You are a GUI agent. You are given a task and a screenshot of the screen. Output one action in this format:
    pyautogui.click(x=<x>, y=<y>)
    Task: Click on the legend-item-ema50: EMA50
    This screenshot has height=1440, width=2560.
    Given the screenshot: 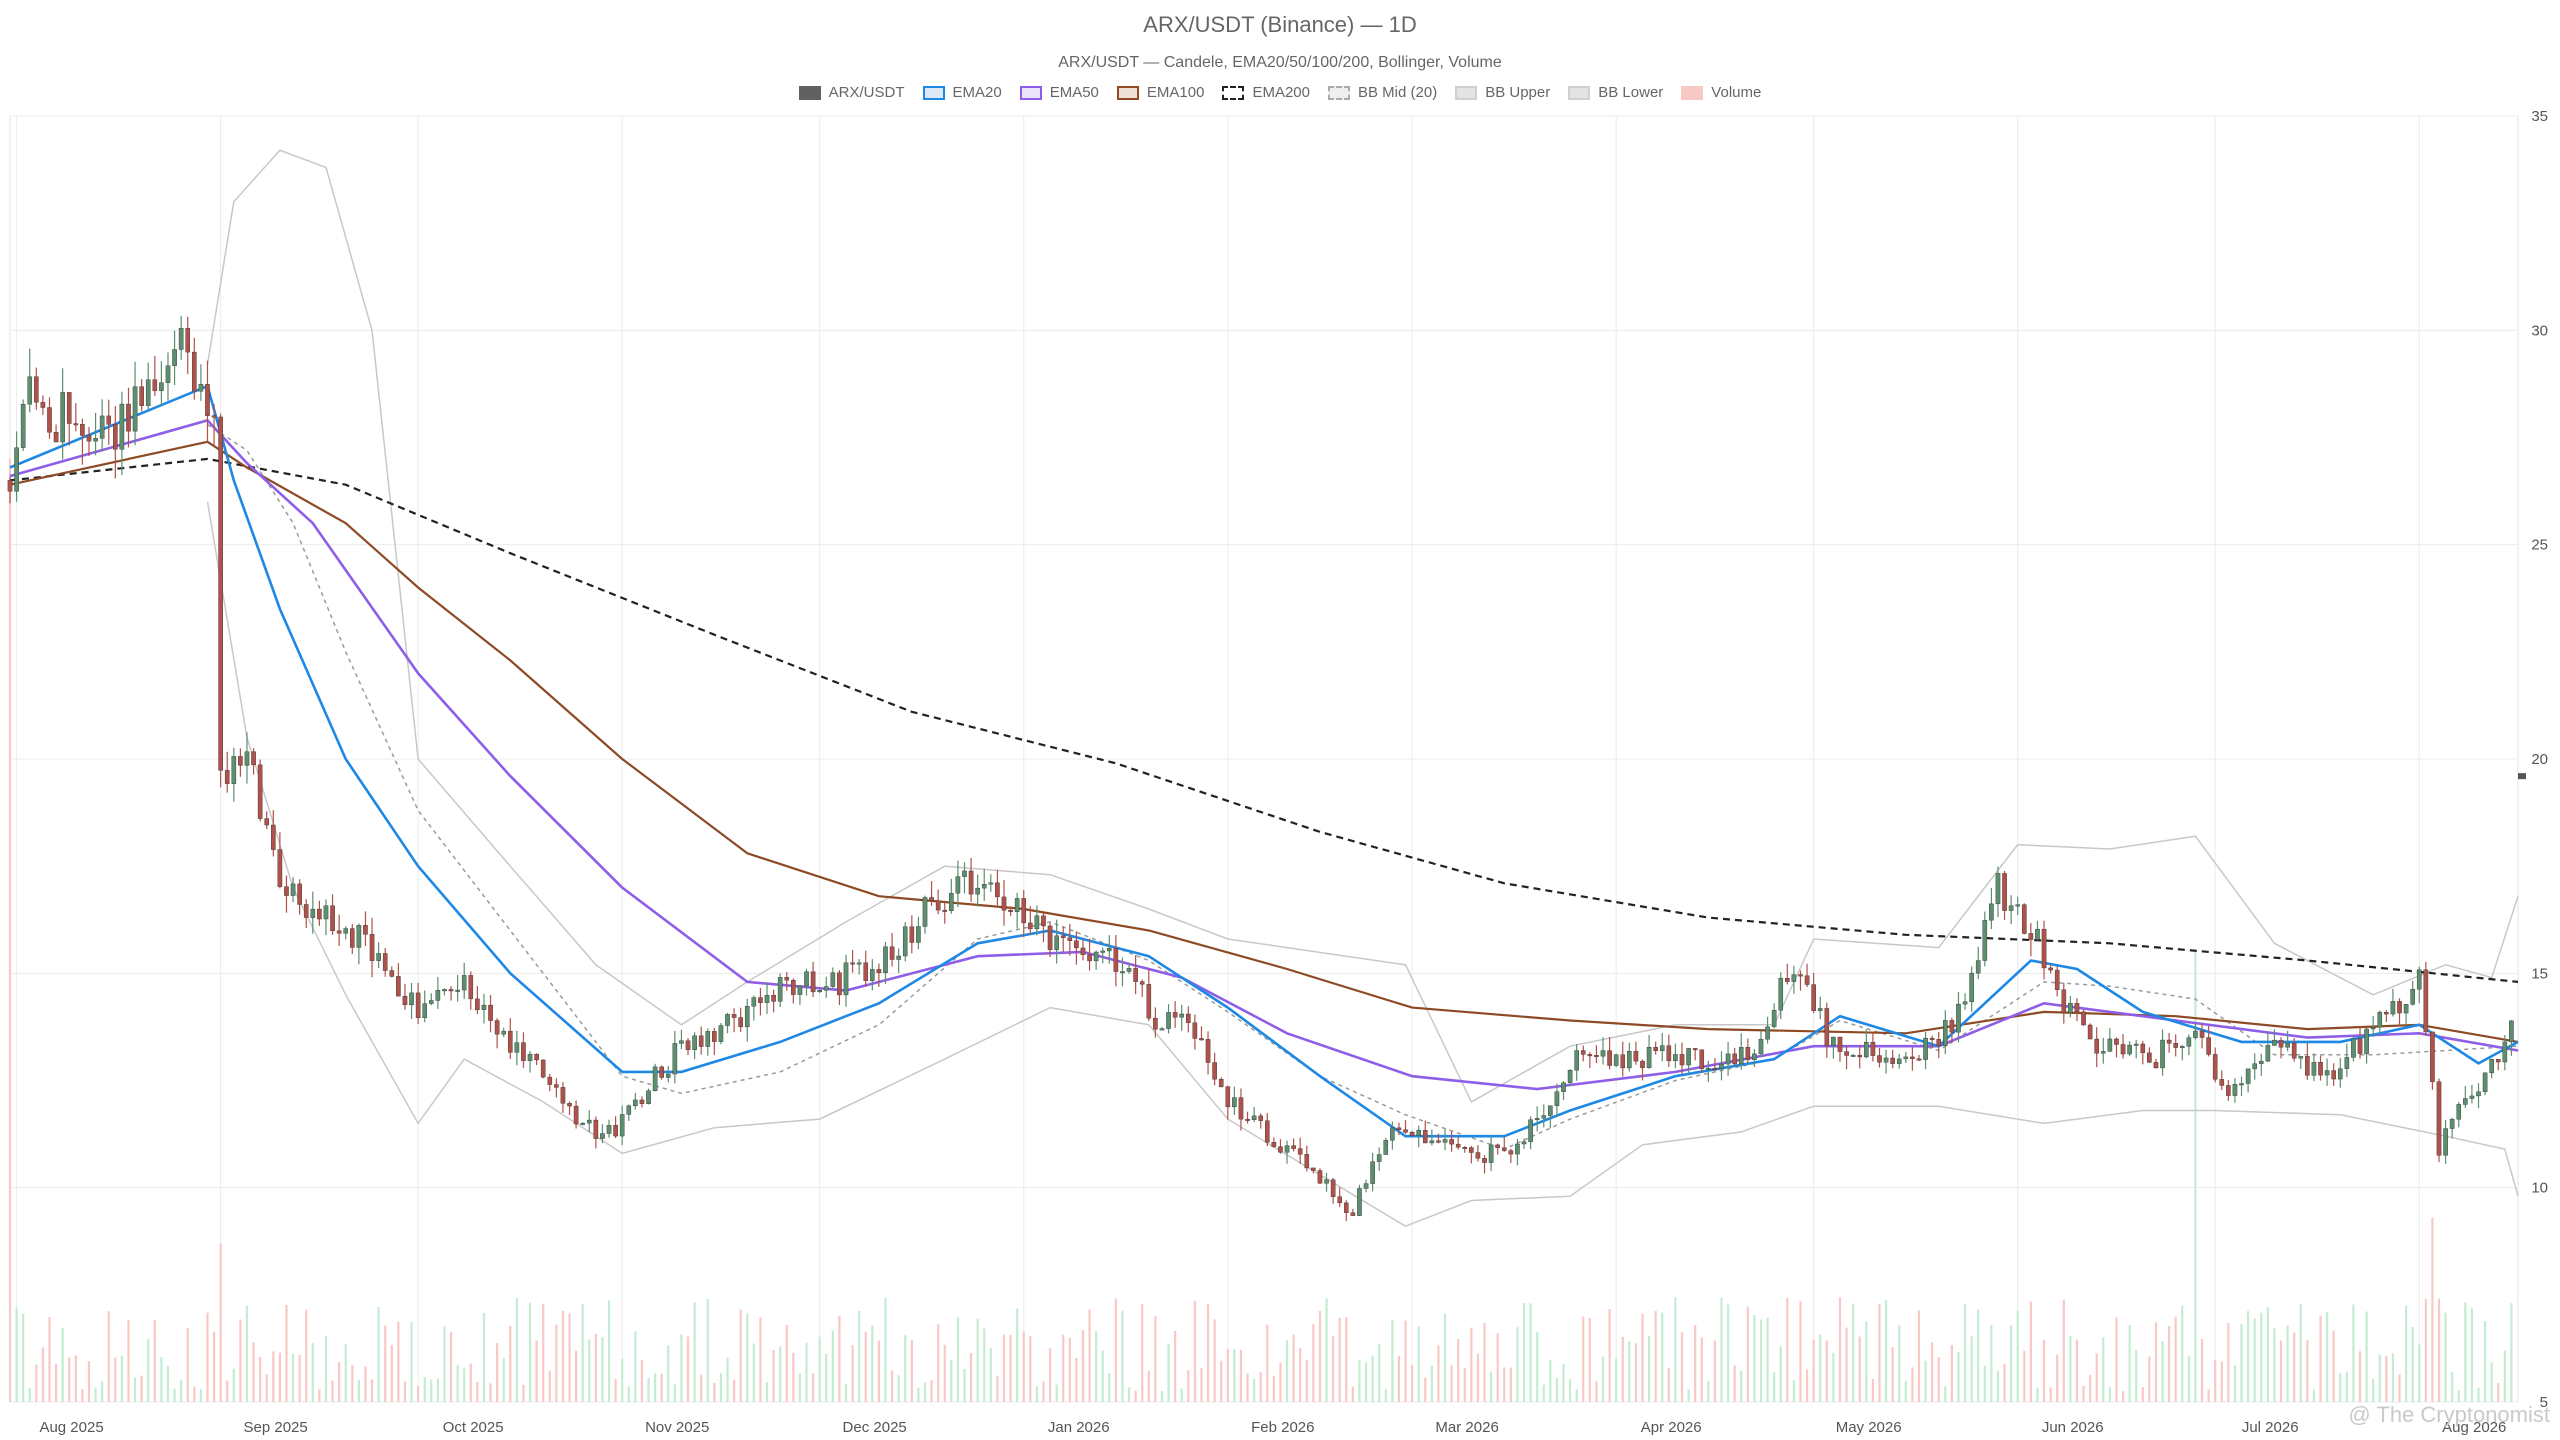 What is the action you would take?
    pyautogui.click(x=1059, y=92)
    